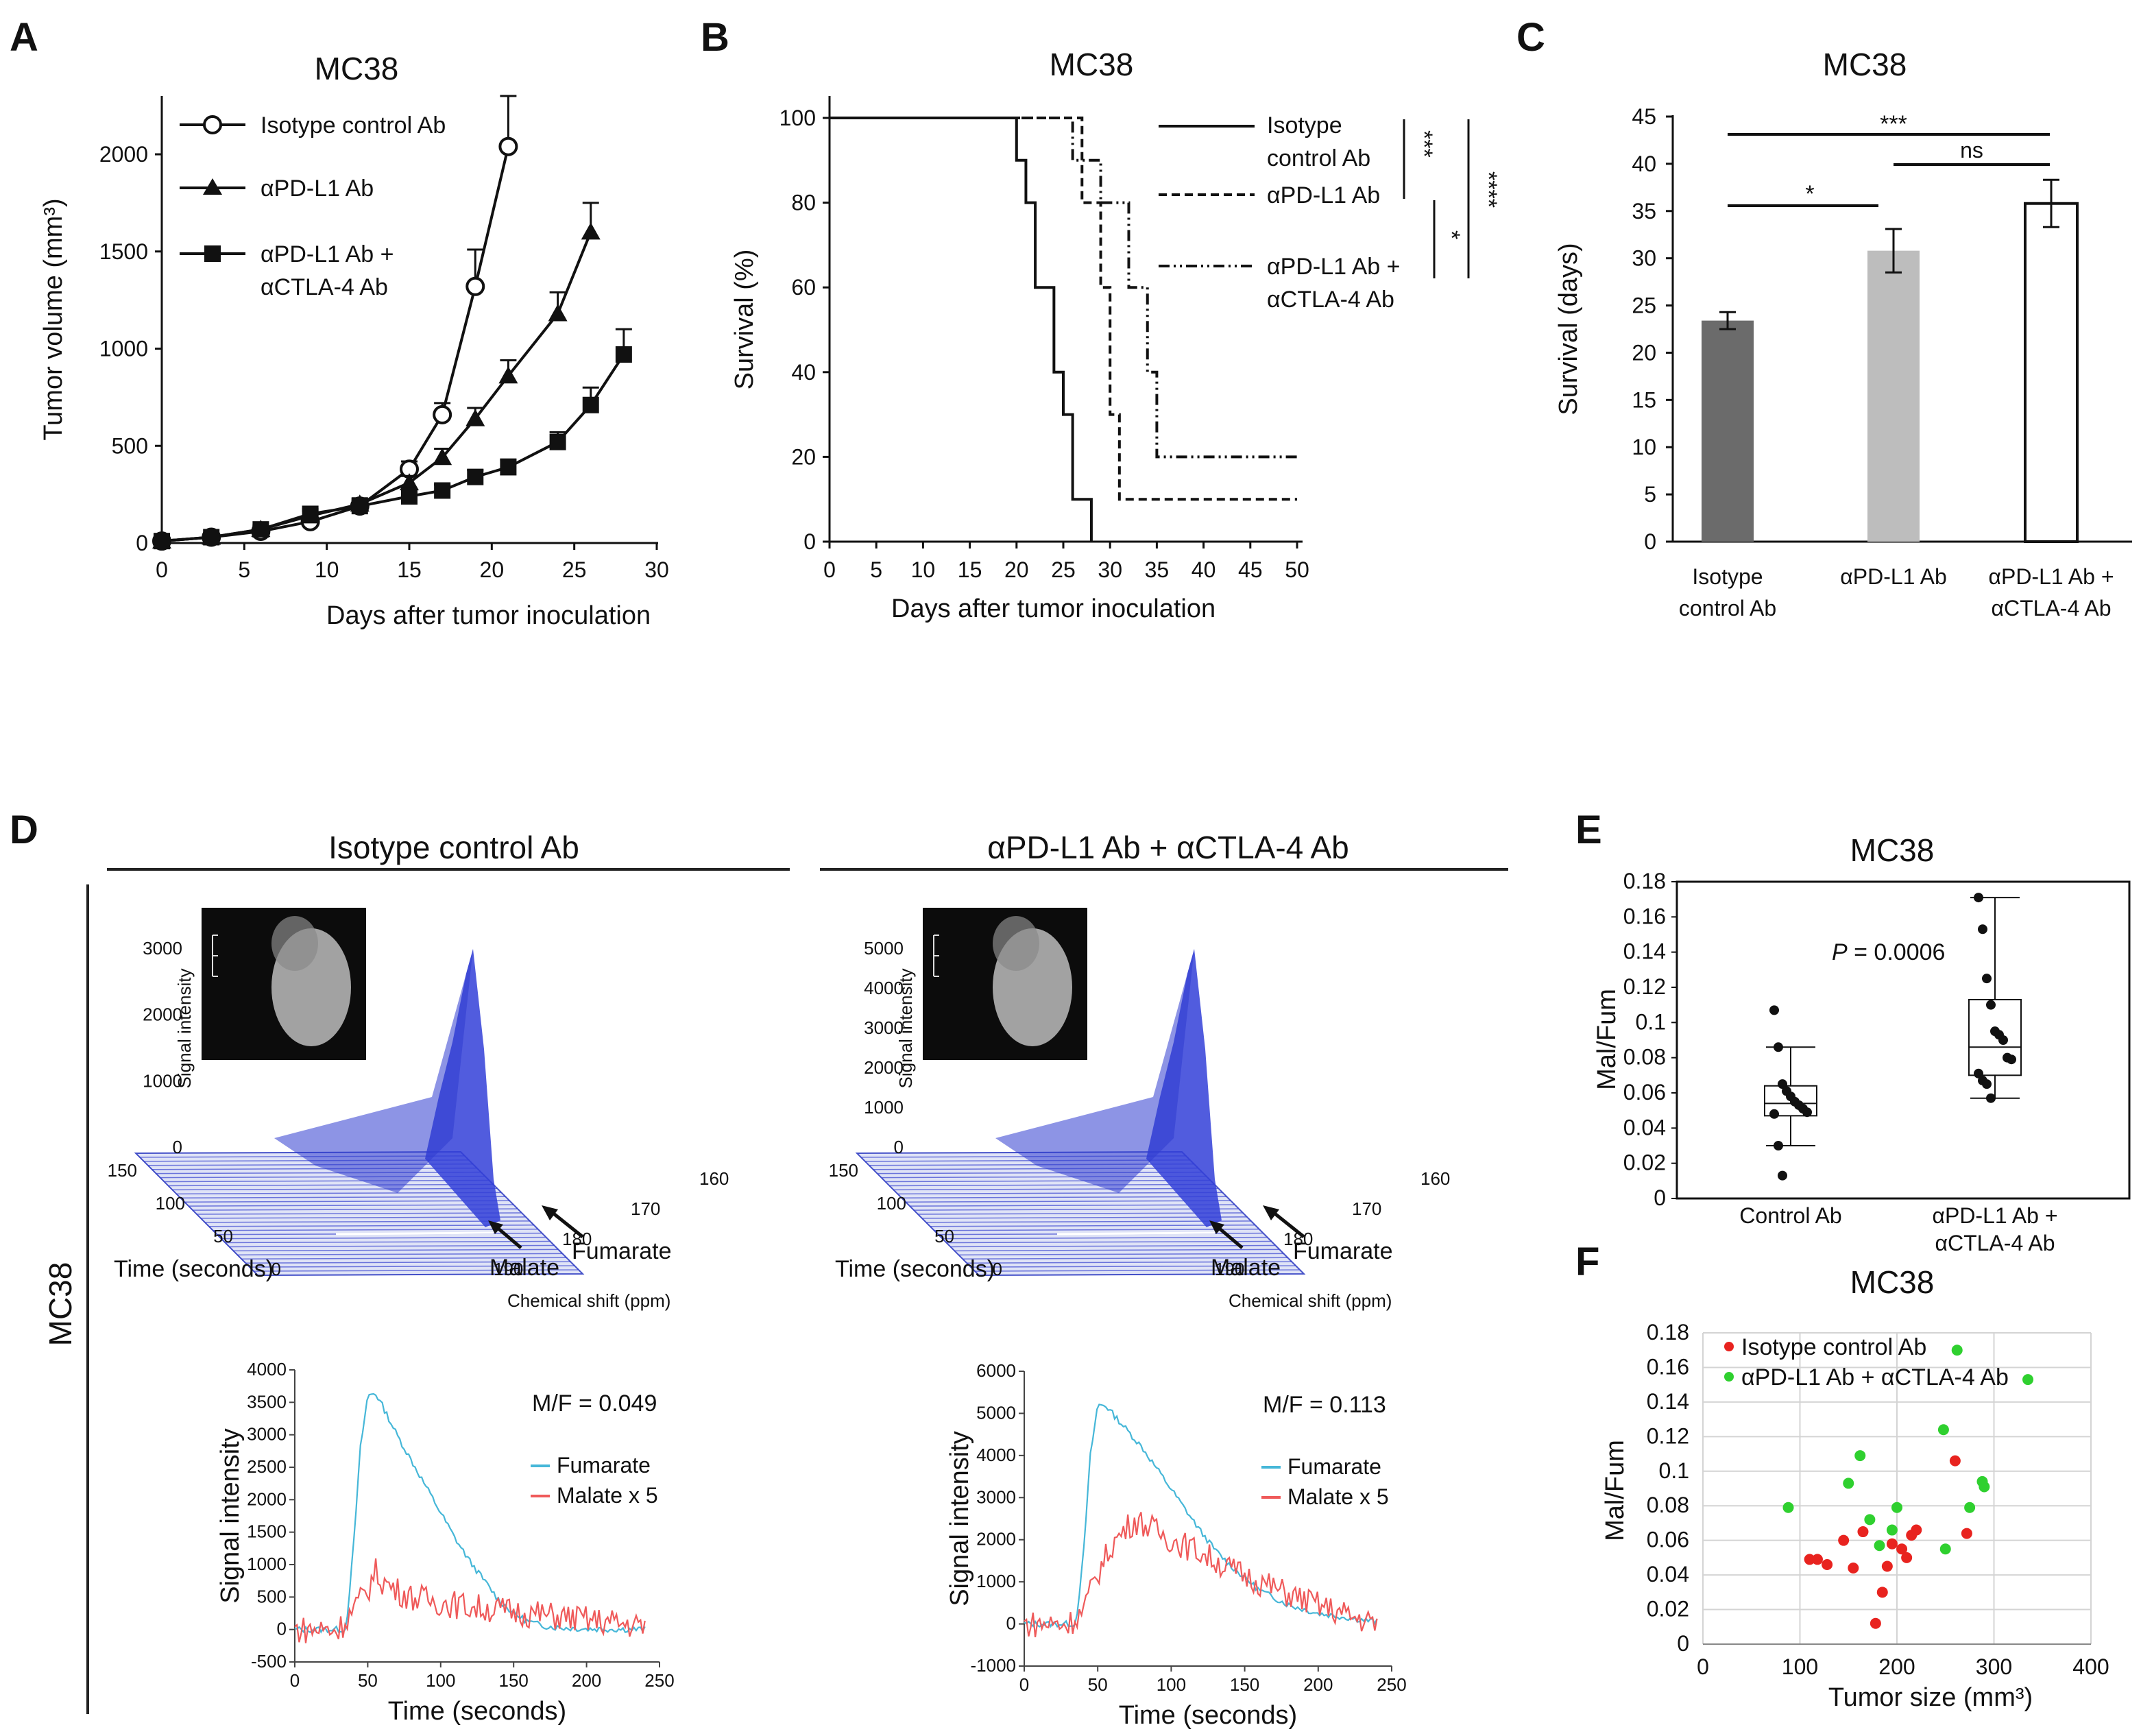  Describe the element at coordinates (1063, 570) in the screenshot. I see `b-xtick-label: 25` at that location.